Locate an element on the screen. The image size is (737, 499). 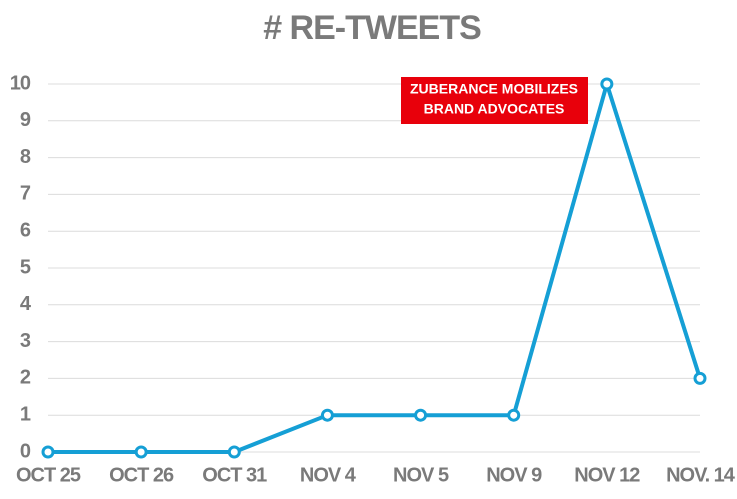
y-tick-label: 5 is located at coordinates (25, 267).